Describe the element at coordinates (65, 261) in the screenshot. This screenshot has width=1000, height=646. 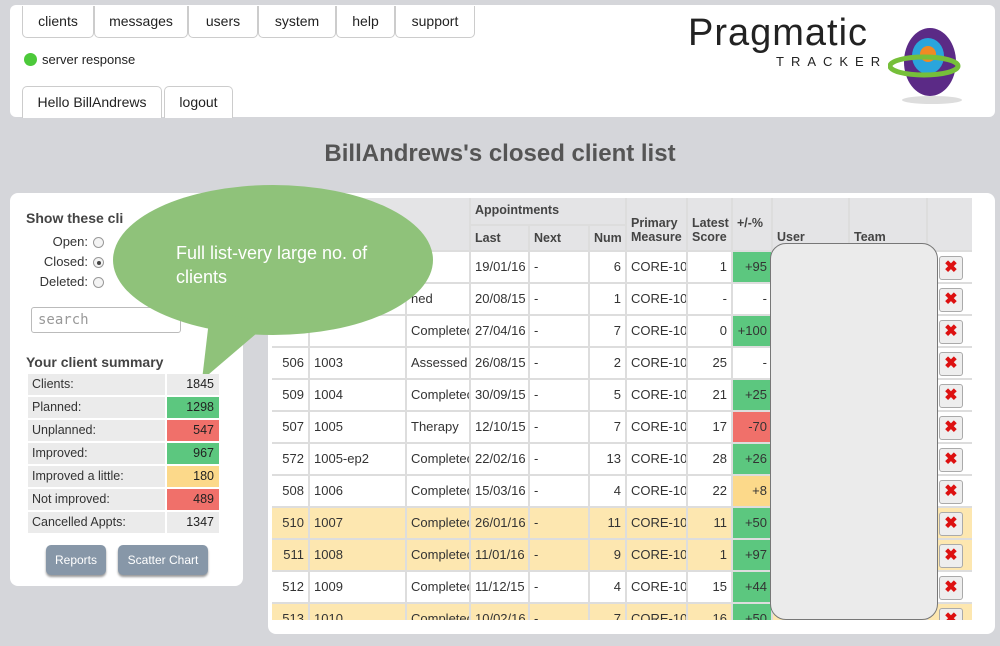
I see `radio-label: Closed:` at that location.